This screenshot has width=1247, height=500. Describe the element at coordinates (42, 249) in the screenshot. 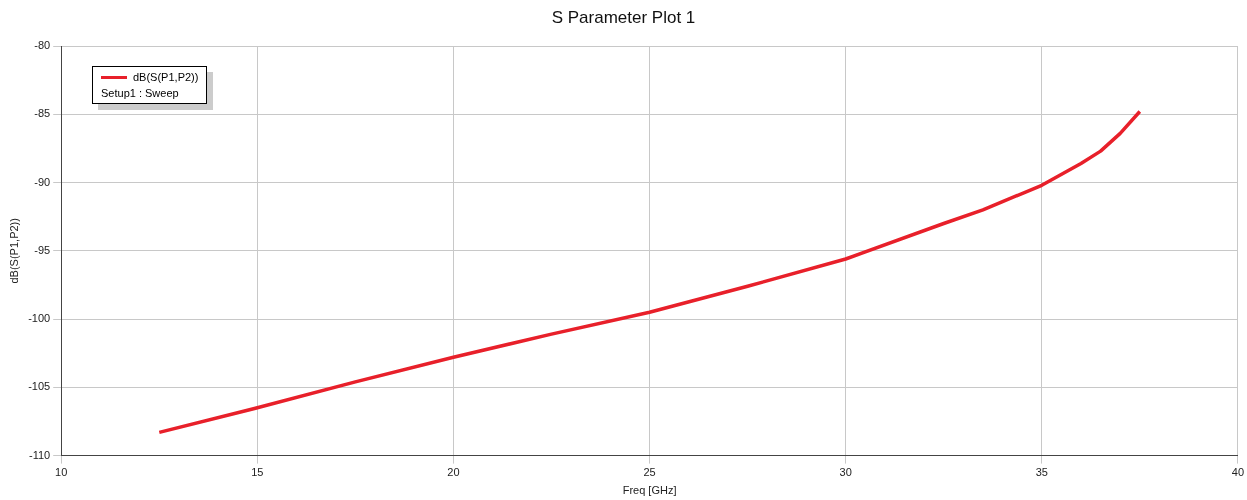

I see `y-tick-label: -95` at that location.